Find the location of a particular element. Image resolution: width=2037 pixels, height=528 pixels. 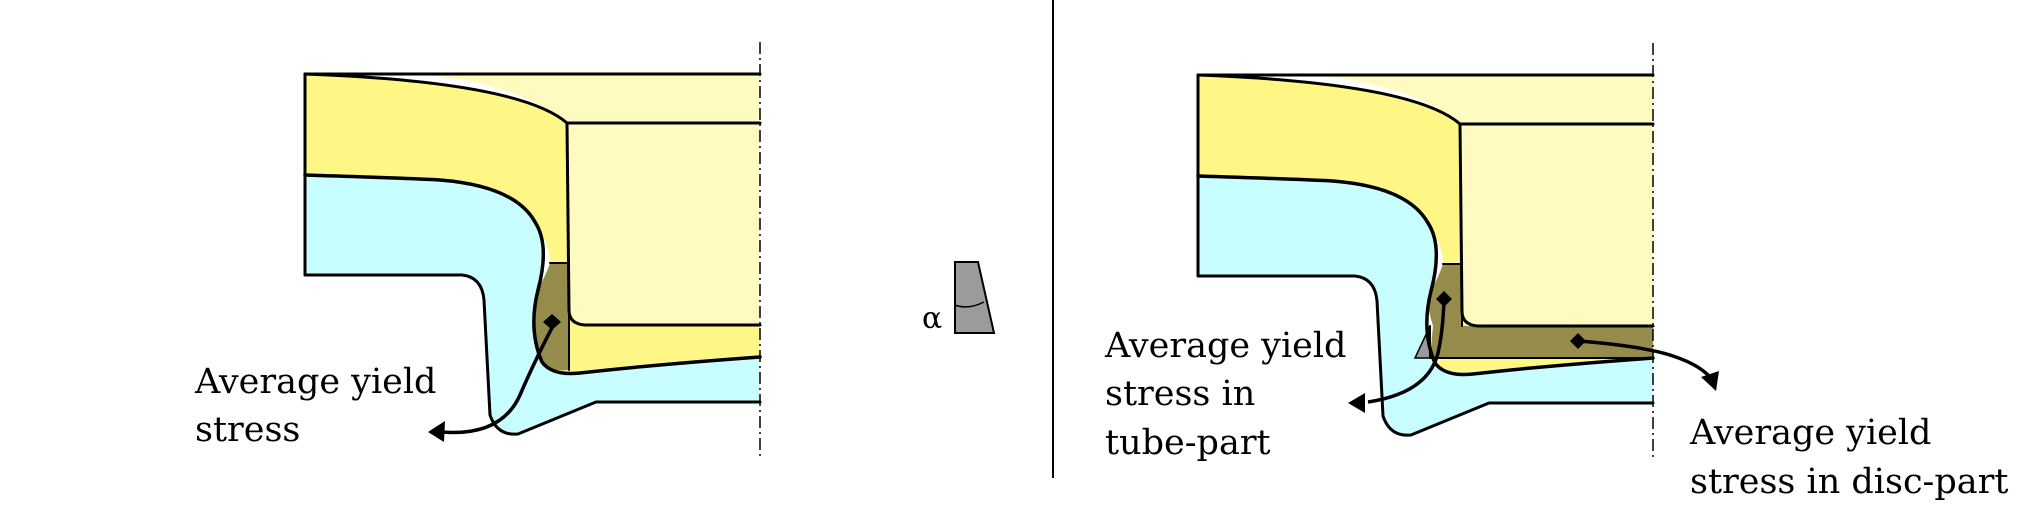

left-cyan-body is located at coordinates (532, 305).